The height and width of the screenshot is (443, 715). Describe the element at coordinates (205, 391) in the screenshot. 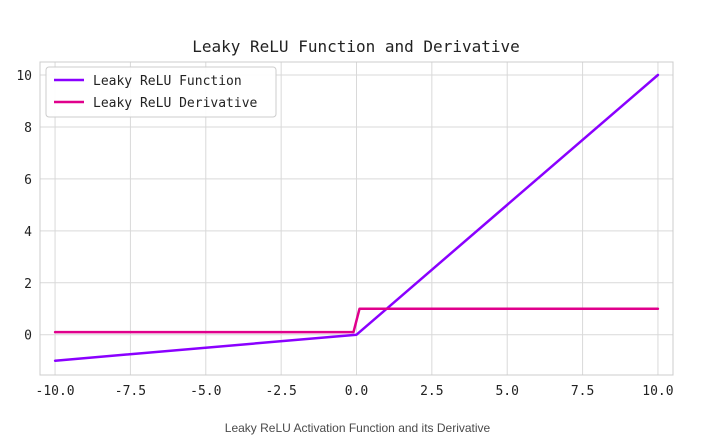

I see `x-tick-label: -5.0` at that location.